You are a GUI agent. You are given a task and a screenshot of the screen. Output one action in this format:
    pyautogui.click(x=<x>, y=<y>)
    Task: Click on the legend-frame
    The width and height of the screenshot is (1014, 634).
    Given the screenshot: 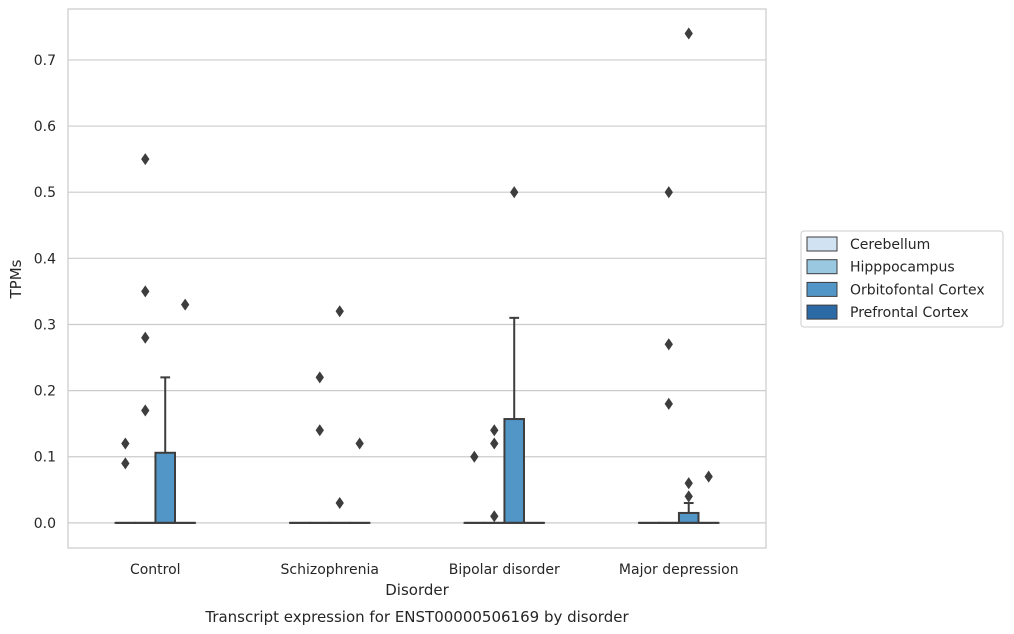 What is the action you would take?
    pyautogui.click(x=902, y=279)
    